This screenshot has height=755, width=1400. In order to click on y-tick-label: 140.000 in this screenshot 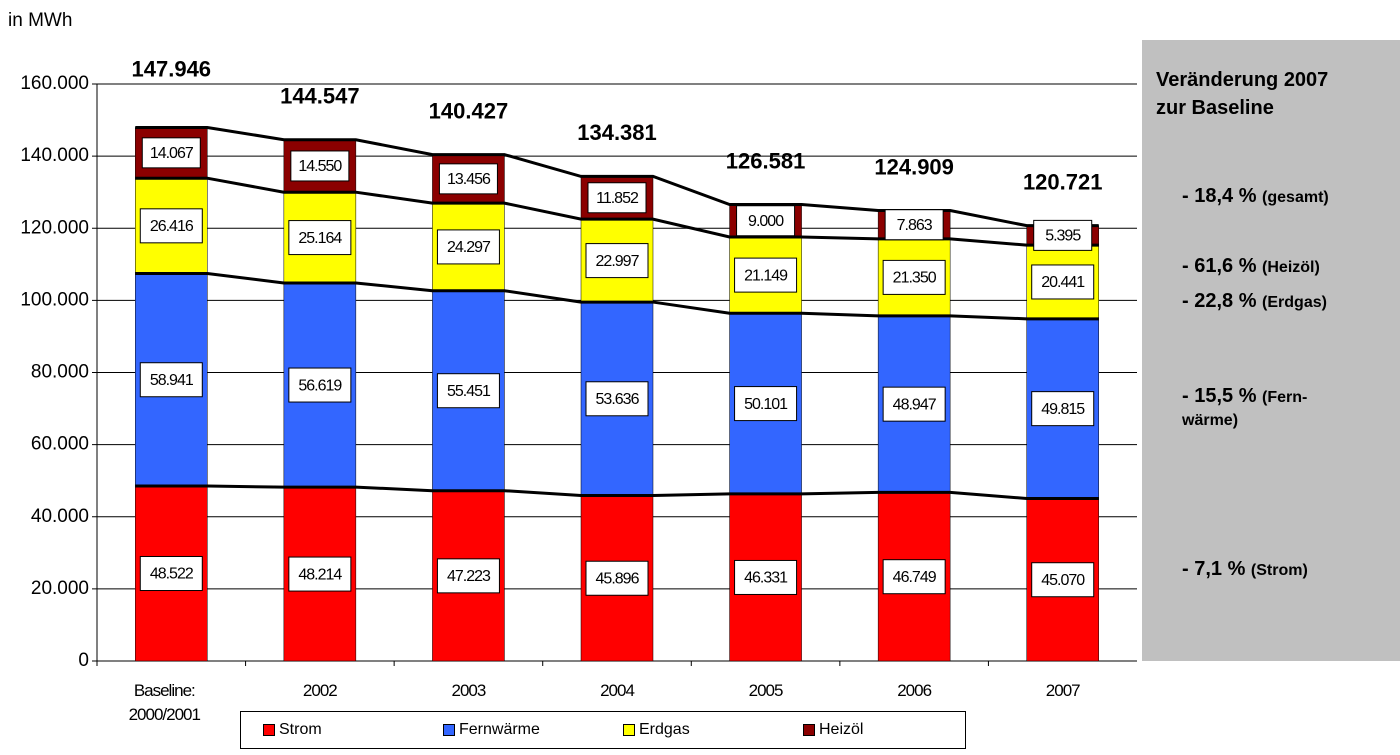, I will do `click(54, 155)`.